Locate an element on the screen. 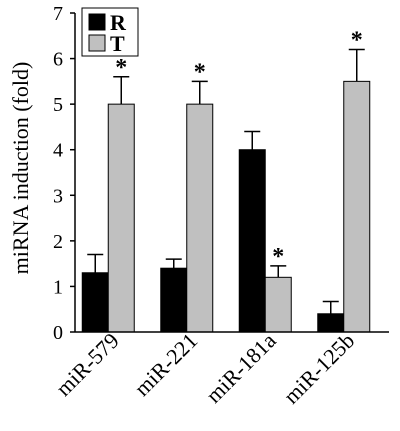 This screenshot has height=431, width=400. legend: R T is located at coordinates (110, 32).